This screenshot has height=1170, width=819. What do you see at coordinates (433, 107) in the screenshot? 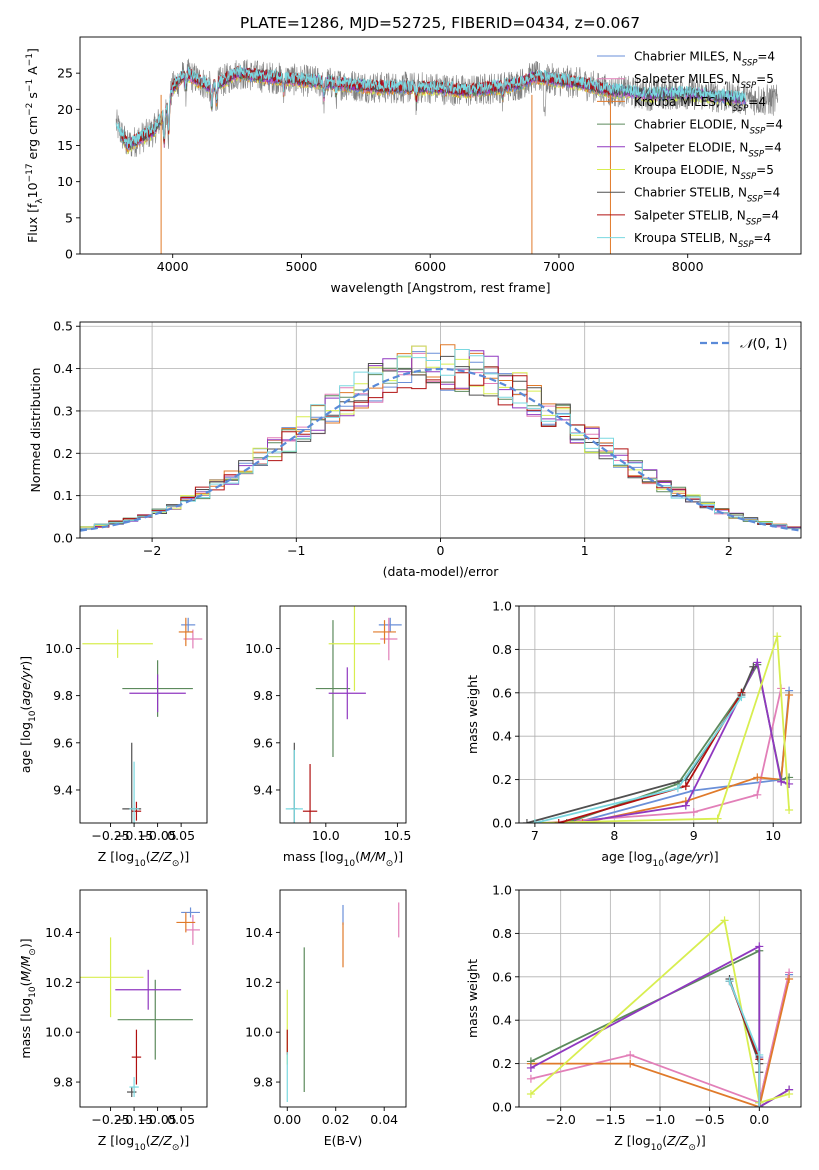
I see `model-spectrum` at bounding box center [433, 107].